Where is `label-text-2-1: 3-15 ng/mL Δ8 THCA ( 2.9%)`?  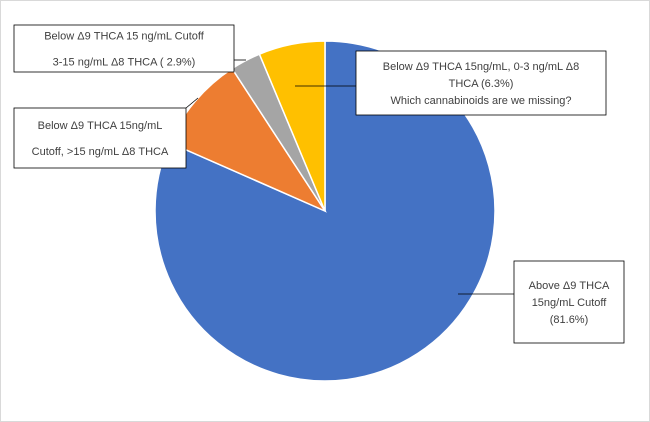 label-text-2-1: 3-15 ng/mL Δ8 THCA ( 2.9%) is located at coordinates (124, 63).